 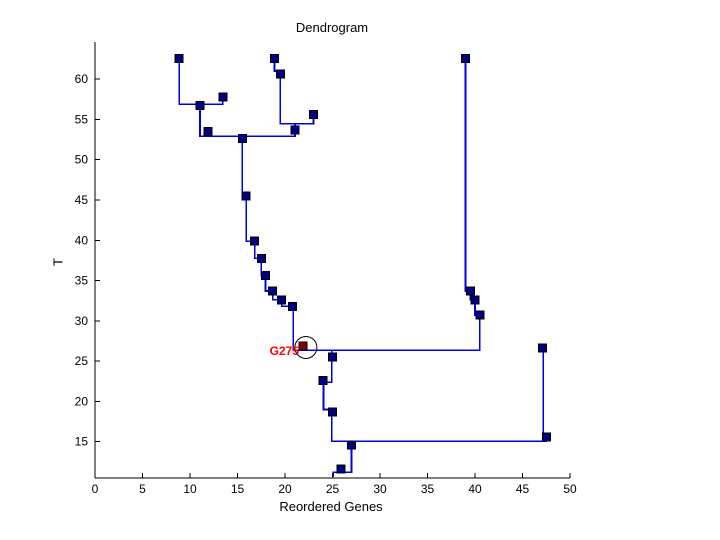 I want to click on x-tick-label: 30, so click(x=380, y=489).